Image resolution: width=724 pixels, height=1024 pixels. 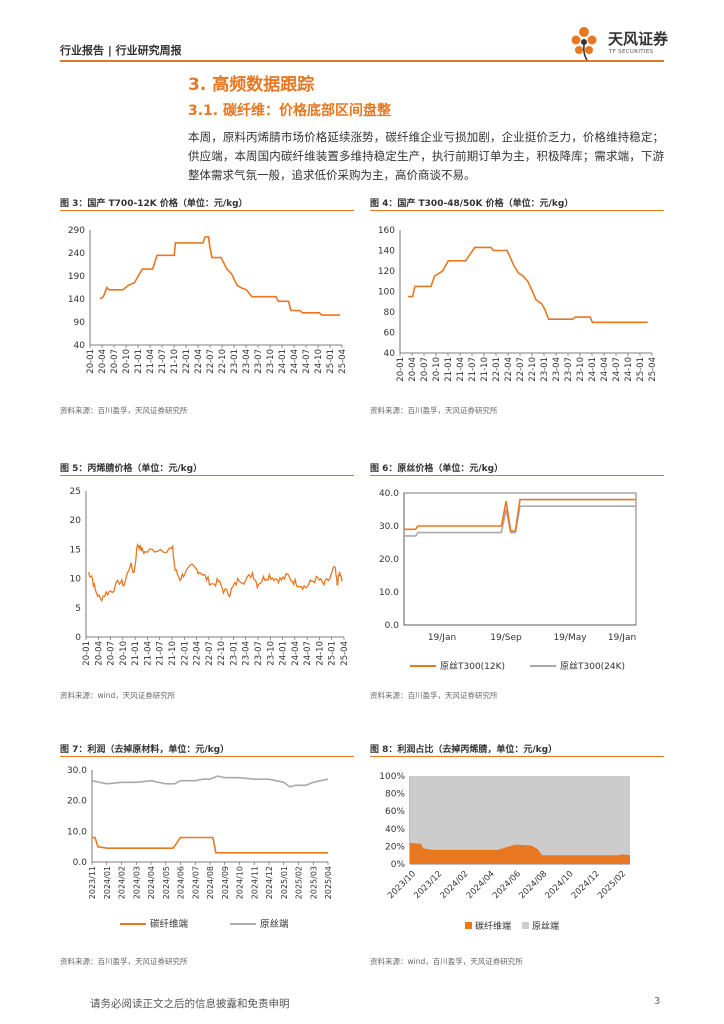 What do you see at coordinates (398, 865) in the screenshot?
I see `y-tick-label: 0%` at bounding box center [398, 865].